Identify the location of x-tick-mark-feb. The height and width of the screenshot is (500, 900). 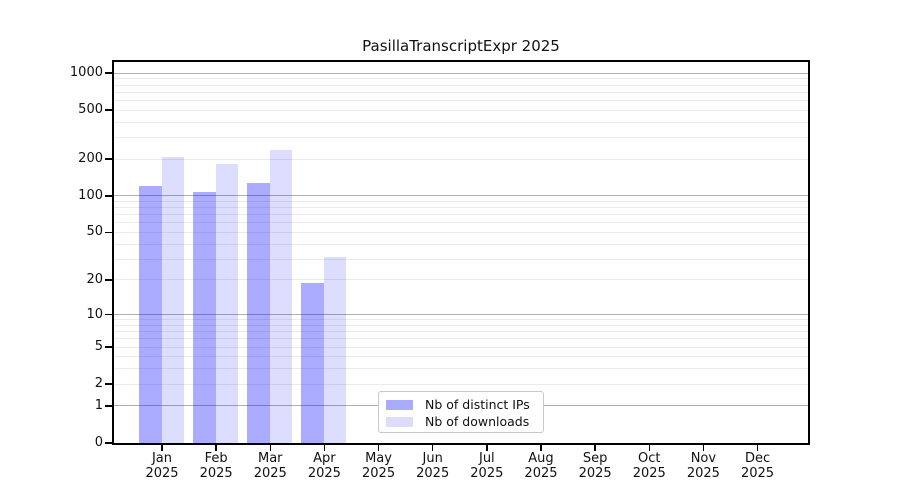
(216, 448).